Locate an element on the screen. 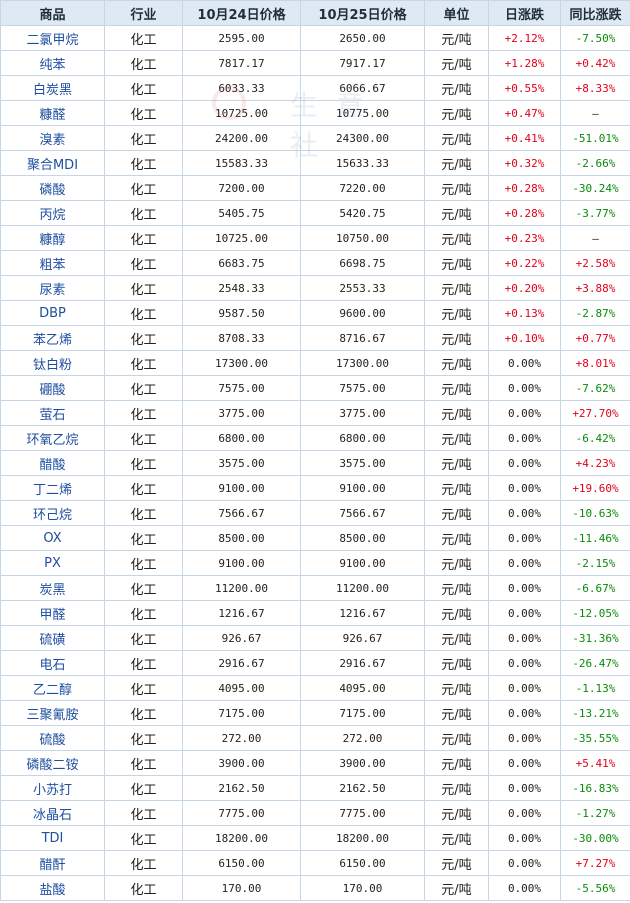 The image size is (630, 903). product-name-cell: 三聚氰胺 is located at coordinates (52, 713).